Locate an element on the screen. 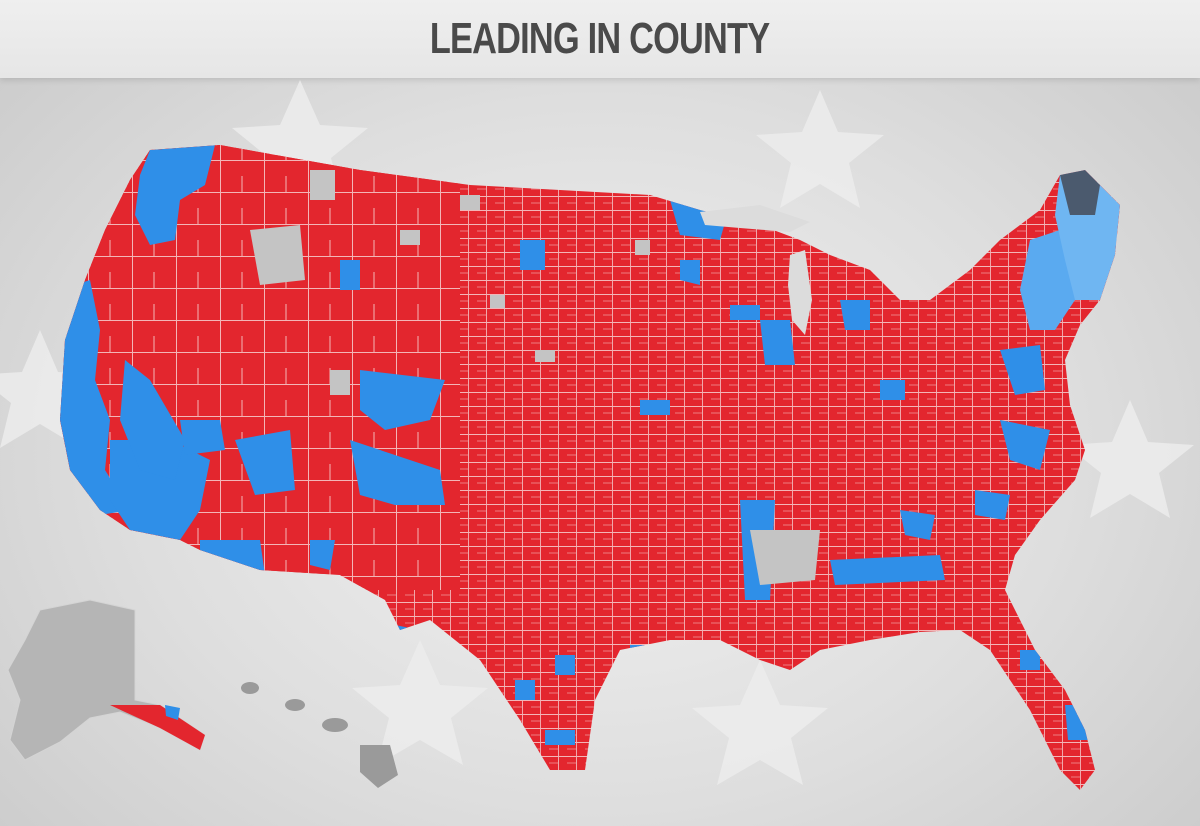  south-florida is located at coordinates (1077, 722).